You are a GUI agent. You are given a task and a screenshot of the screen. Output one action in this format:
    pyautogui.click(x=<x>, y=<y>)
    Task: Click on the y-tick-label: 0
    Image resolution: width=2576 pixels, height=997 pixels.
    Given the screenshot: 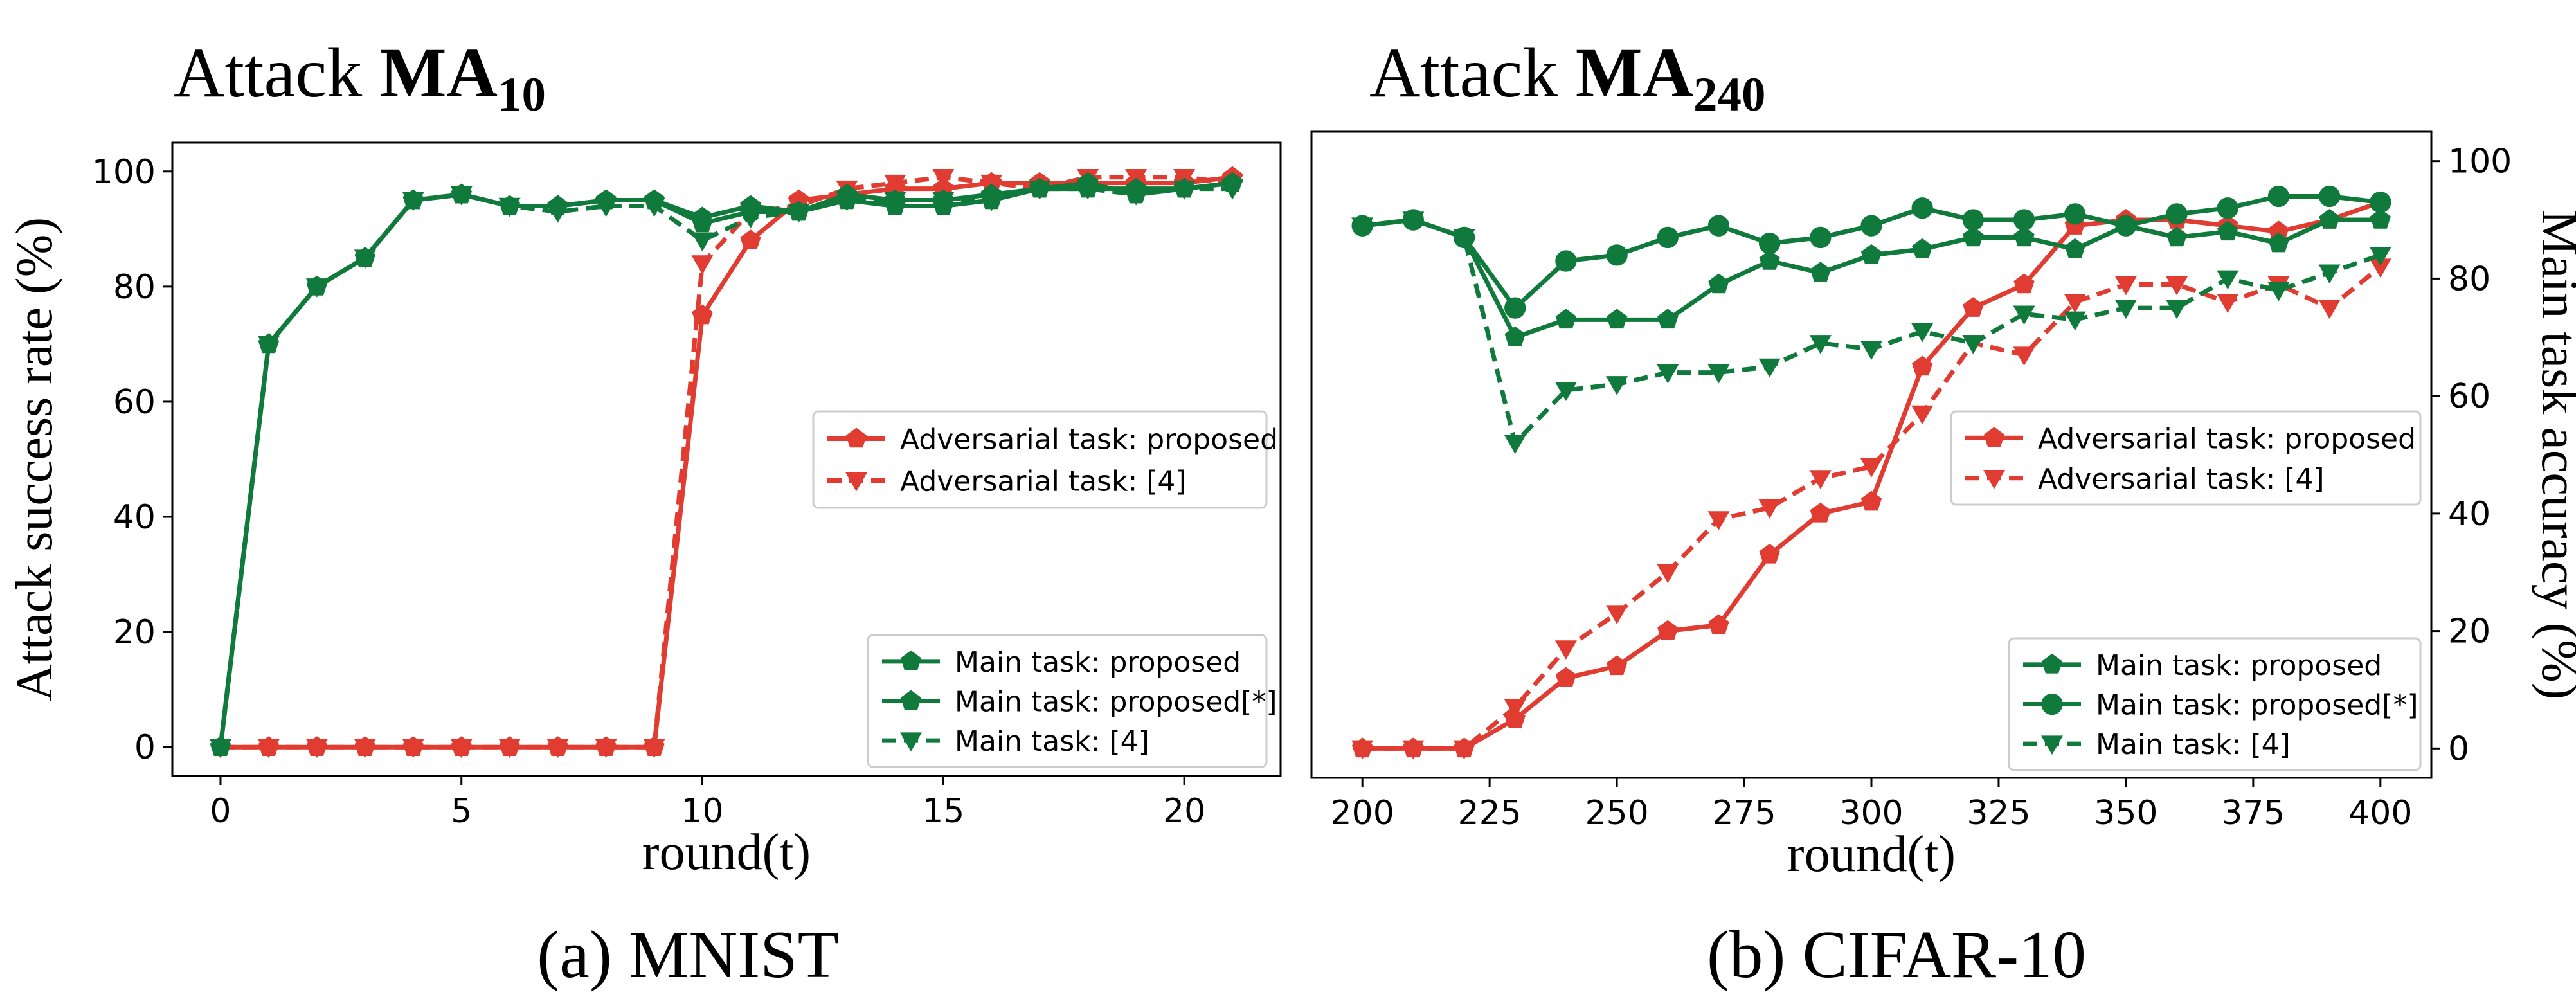 What is the action you would take?
    pyautogui.click(x=145, y=747)
    